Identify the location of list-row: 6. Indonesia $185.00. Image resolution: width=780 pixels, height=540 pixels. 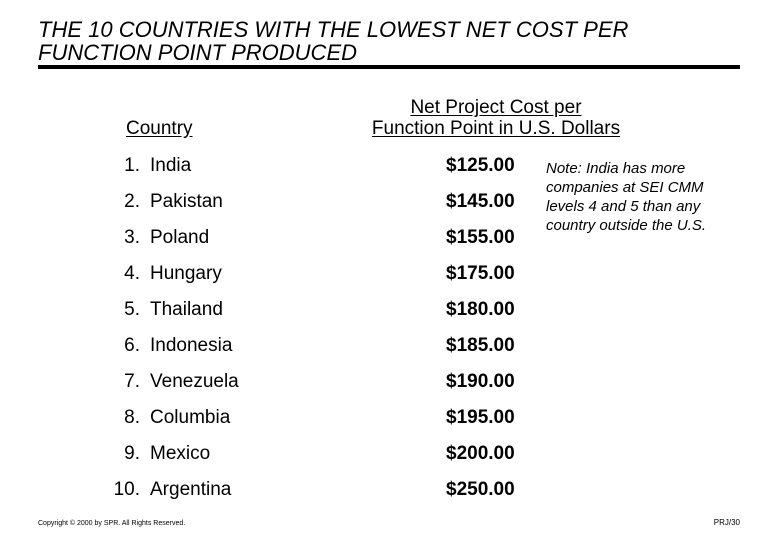
(390, 350).